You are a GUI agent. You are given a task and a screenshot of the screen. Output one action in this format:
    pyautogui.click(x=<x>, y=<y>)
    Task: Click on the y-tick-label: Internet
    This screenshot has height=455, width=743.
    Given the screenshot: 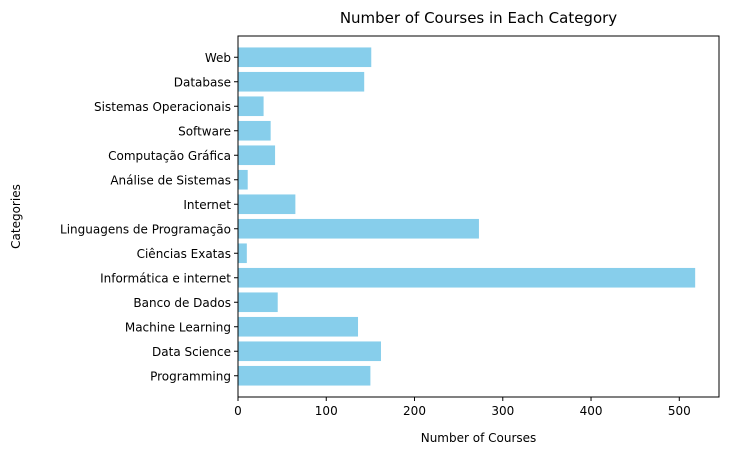 What is the action you would take?
    pyautogui.click(x=207, y=205)
    